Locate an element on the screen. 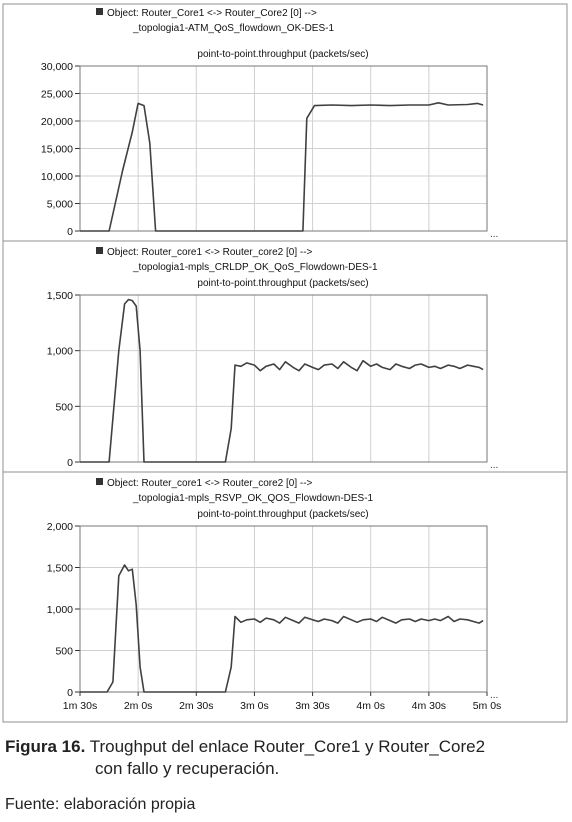 The image size is (572, 822). panel-3-ytick-label: 500 is located at coordinates (64, 652).